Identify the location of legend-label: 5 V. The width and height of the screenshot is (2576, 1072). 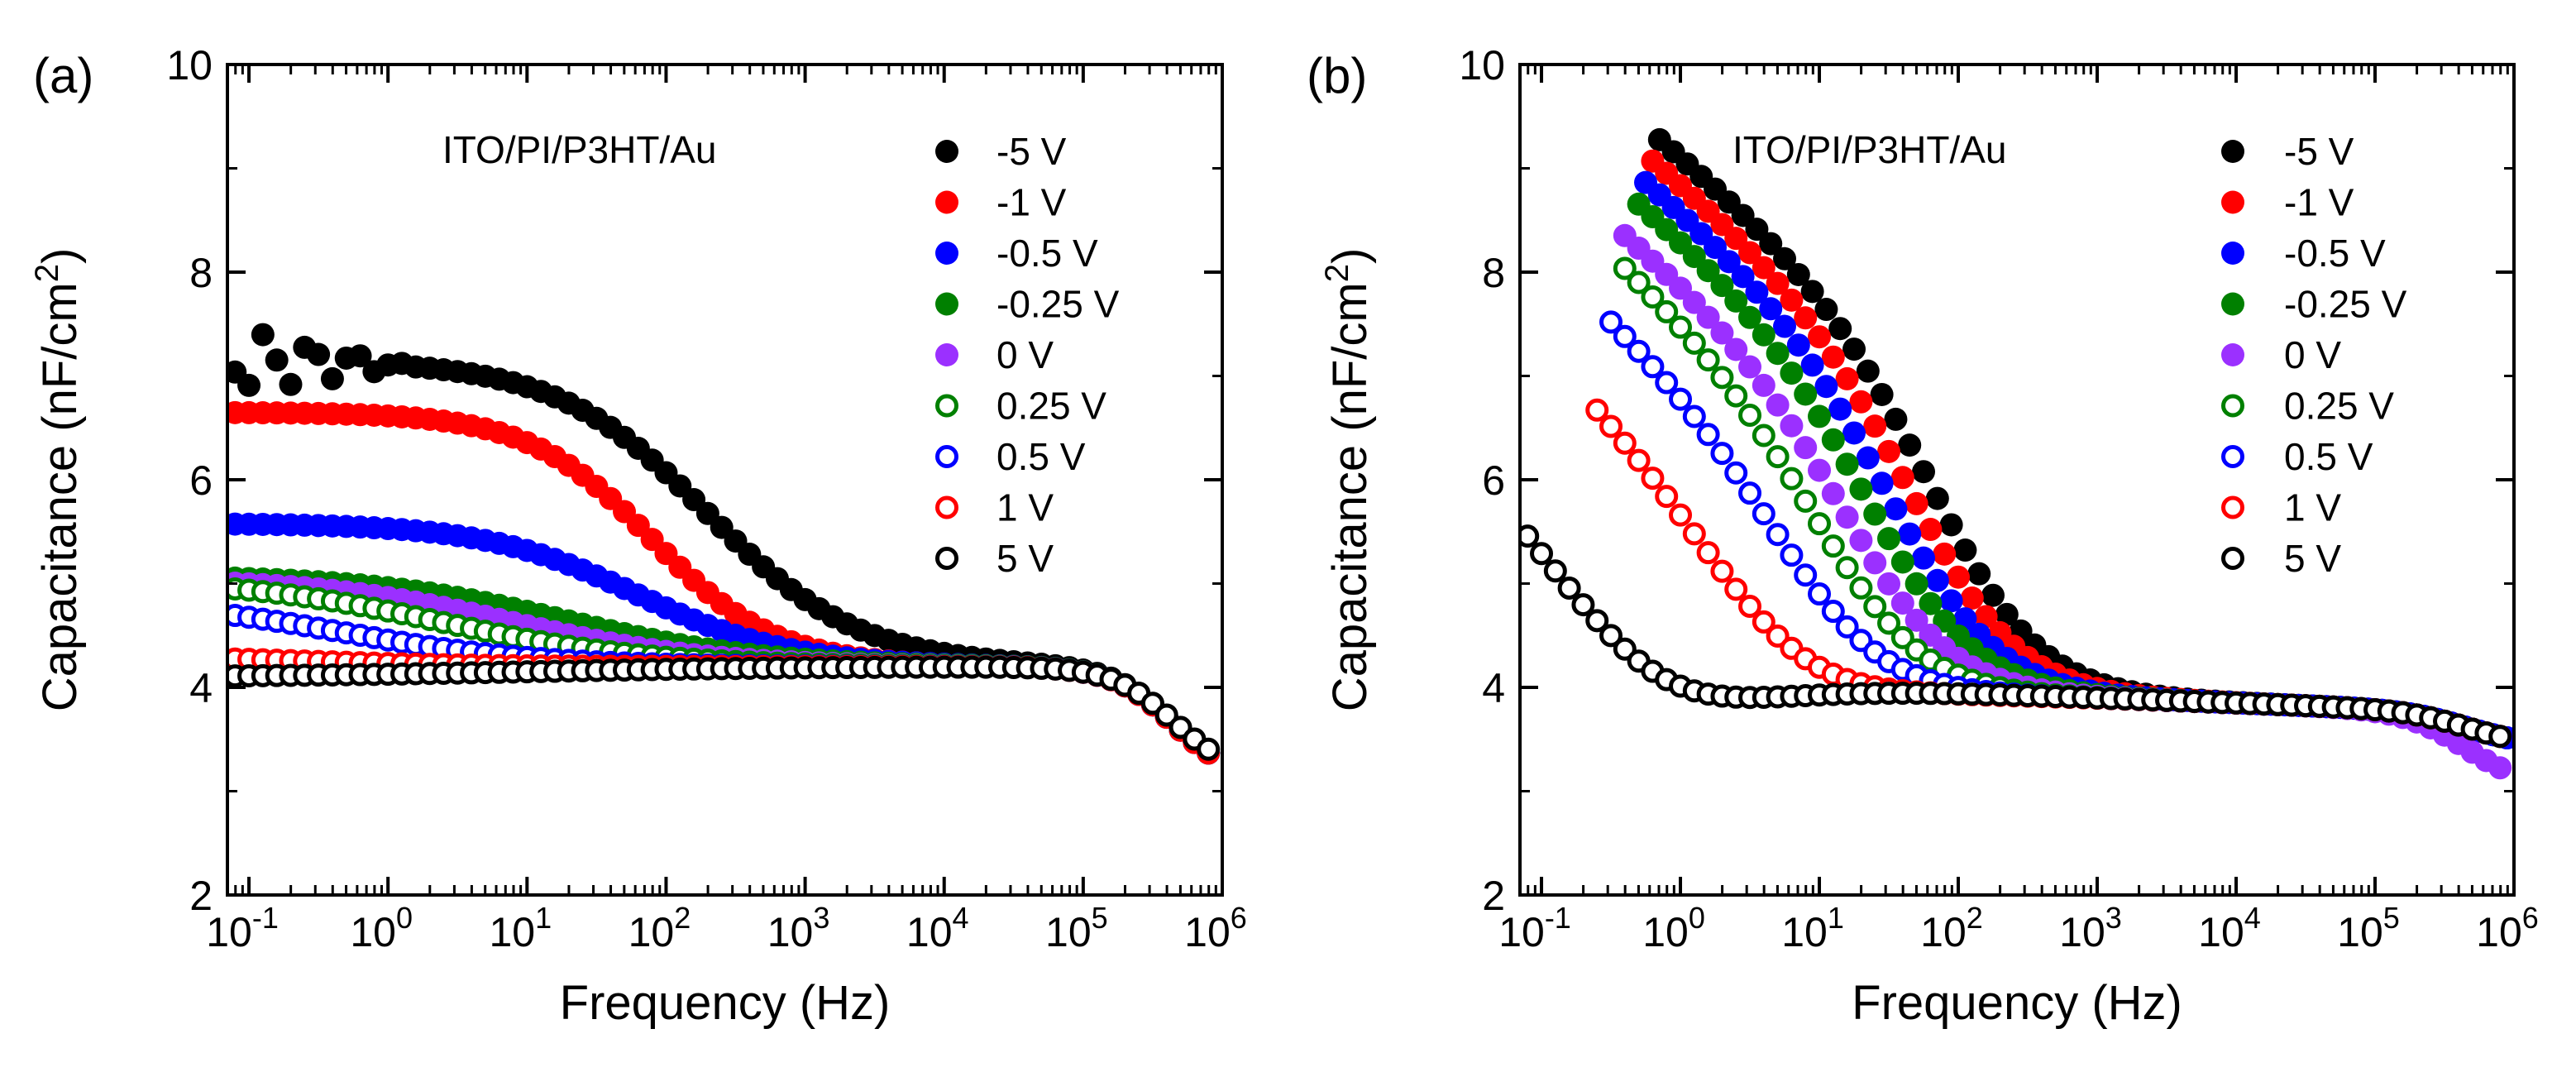
(2312, 558).